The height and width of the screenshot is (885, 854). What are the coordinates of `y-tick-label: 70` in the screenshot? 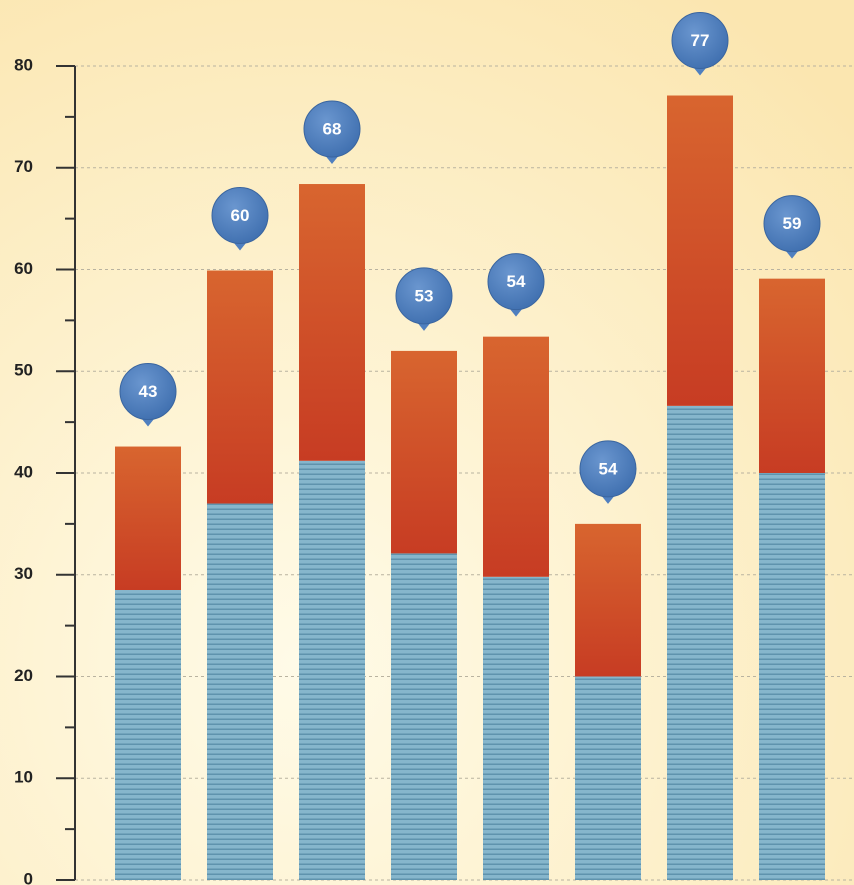 It's located at (23, 166).